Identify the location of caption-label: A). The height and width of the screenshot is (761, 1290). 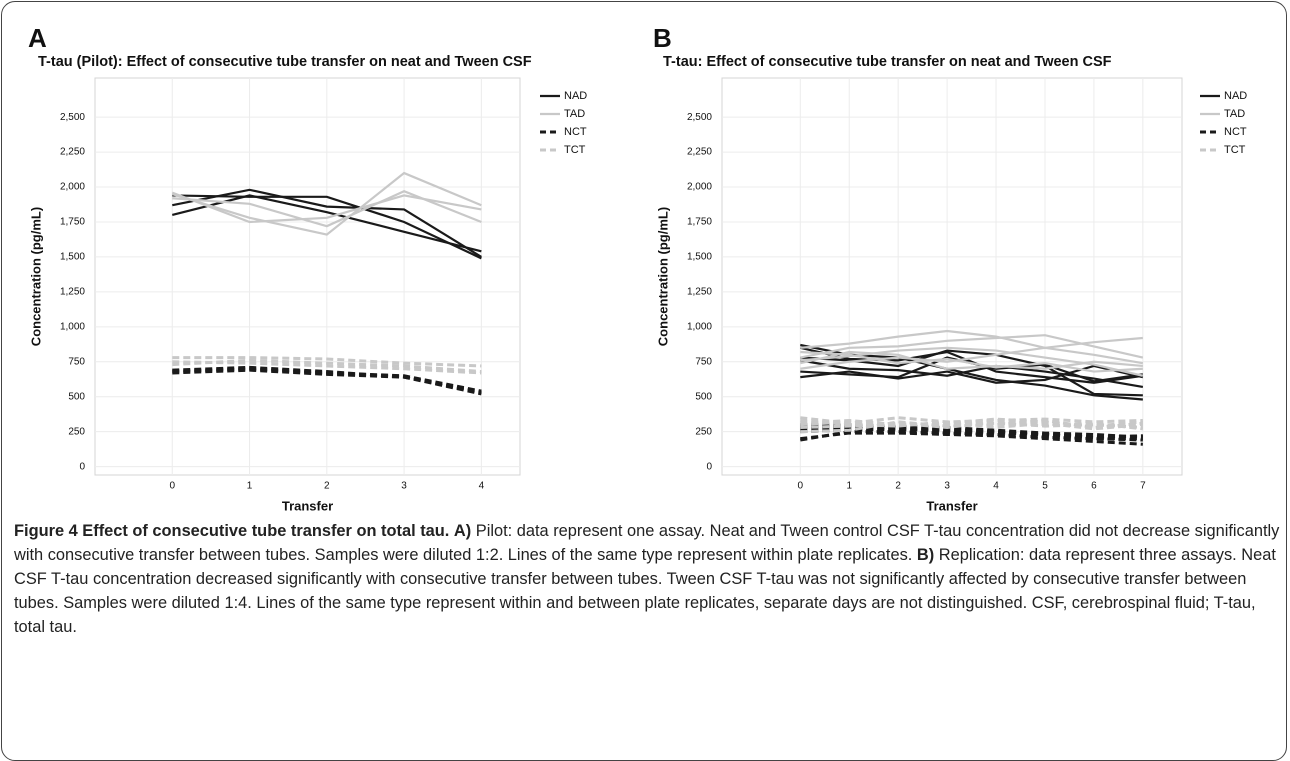
(462, 531).